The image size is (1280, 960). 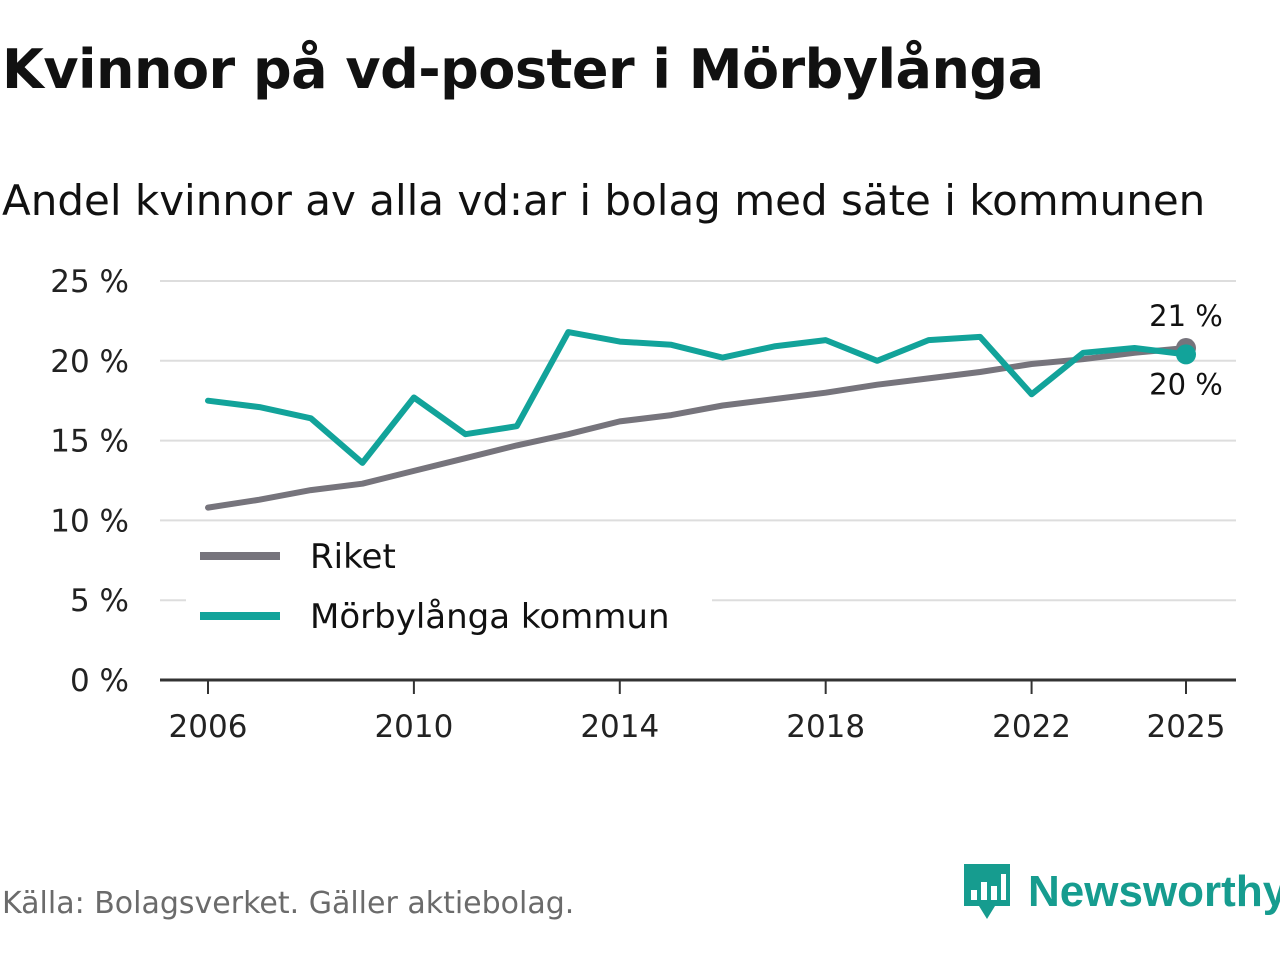 I want to click on newsworthy-logo-icon, so click(x=987, y=891).